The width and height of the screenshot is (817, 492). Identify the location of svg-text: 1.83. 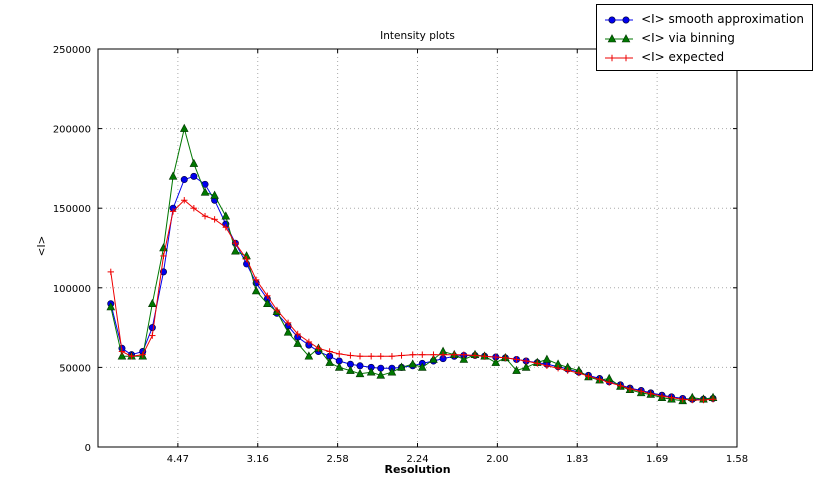
(577, 459).